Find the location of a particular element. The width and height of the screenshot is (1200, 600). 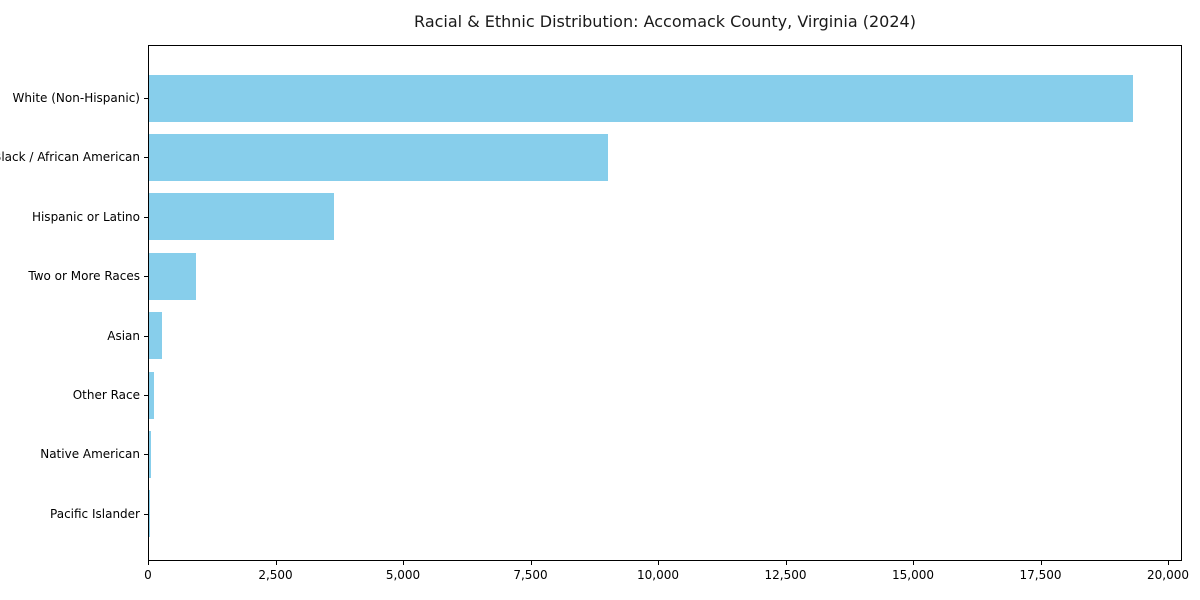

y-tick-label: Two or More Races is located at coordinates (84, 276).